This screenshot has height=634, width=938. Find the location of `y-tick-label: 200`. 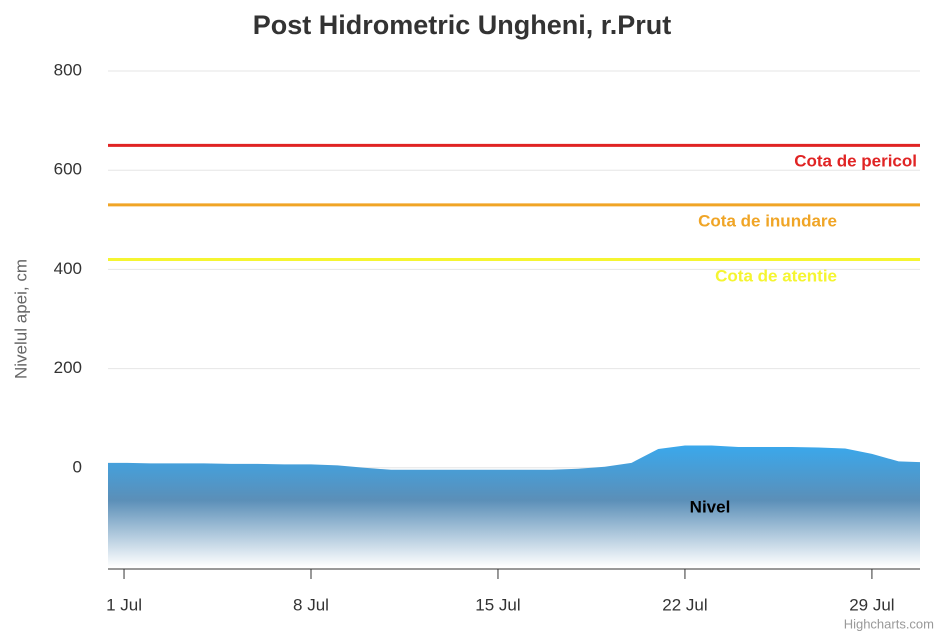

y-tick-label: 200 is located at coordinates (68, 367).